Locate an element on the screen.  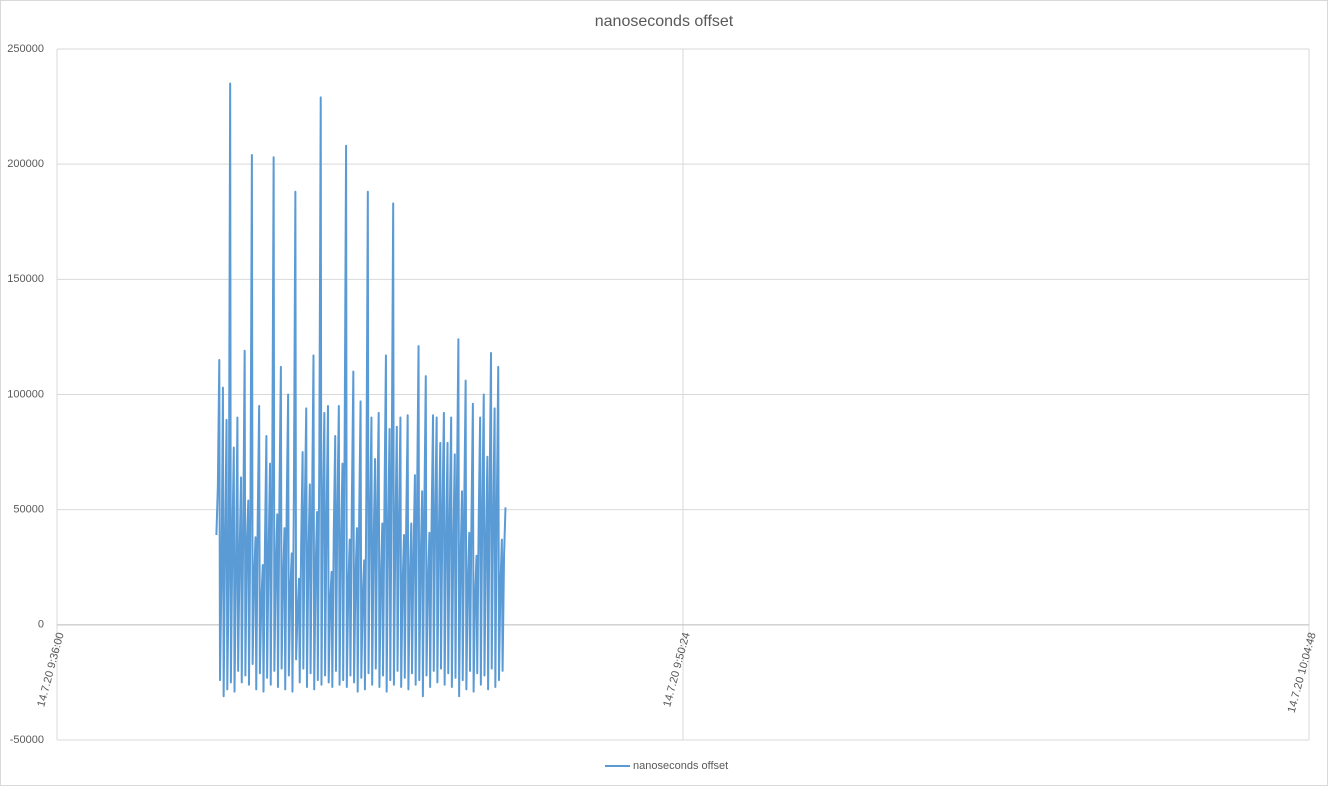
y-tick-label: 100000 is located at coordinates (25, 394).